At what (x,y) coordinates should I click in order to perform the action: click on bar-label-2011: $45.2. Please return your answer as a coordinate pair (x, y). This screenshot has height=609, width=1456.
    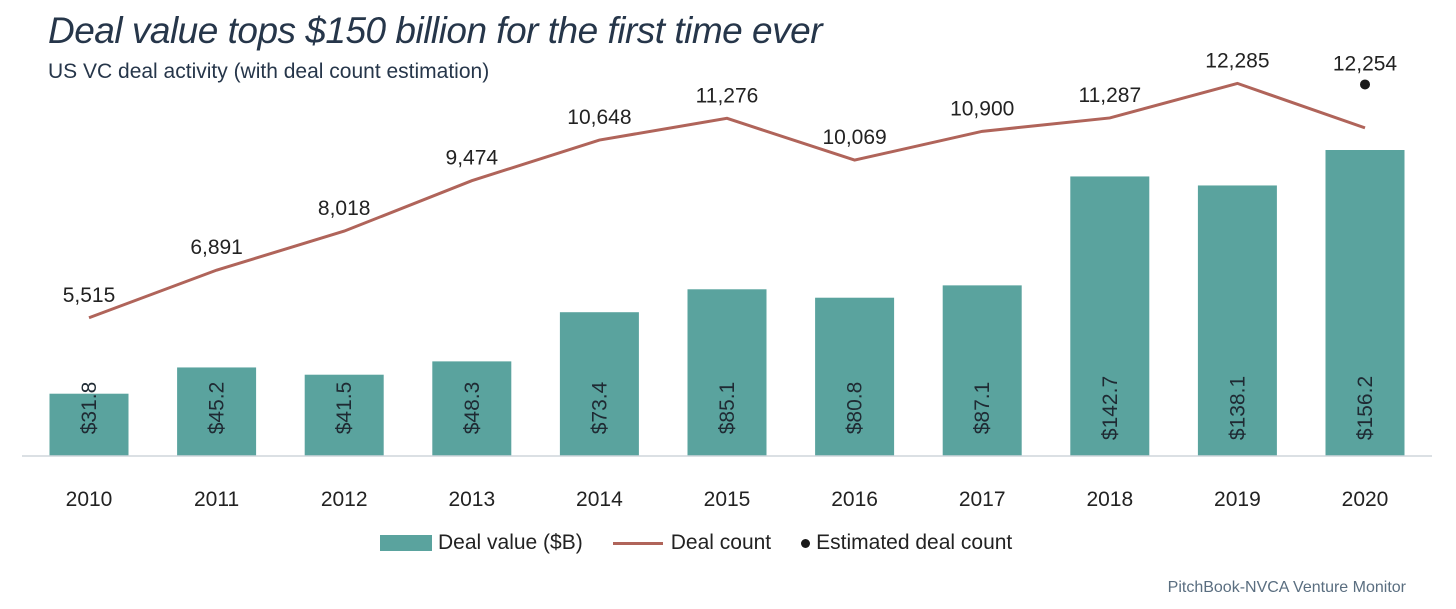
    Looking at the image, I should click on (217, 408).